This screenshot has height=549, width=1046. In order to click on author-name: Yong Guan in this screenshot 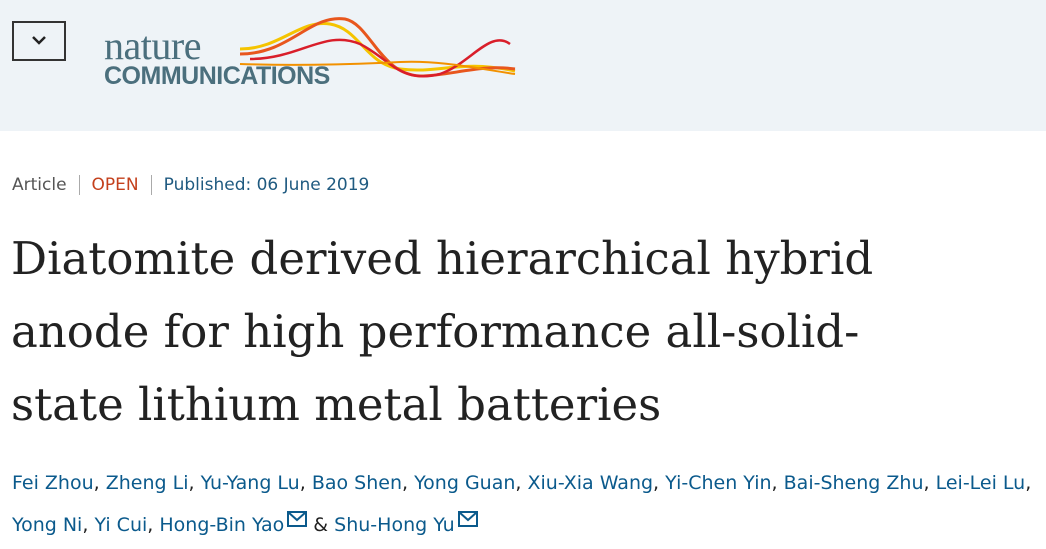, I will do `click(465, 483)`.